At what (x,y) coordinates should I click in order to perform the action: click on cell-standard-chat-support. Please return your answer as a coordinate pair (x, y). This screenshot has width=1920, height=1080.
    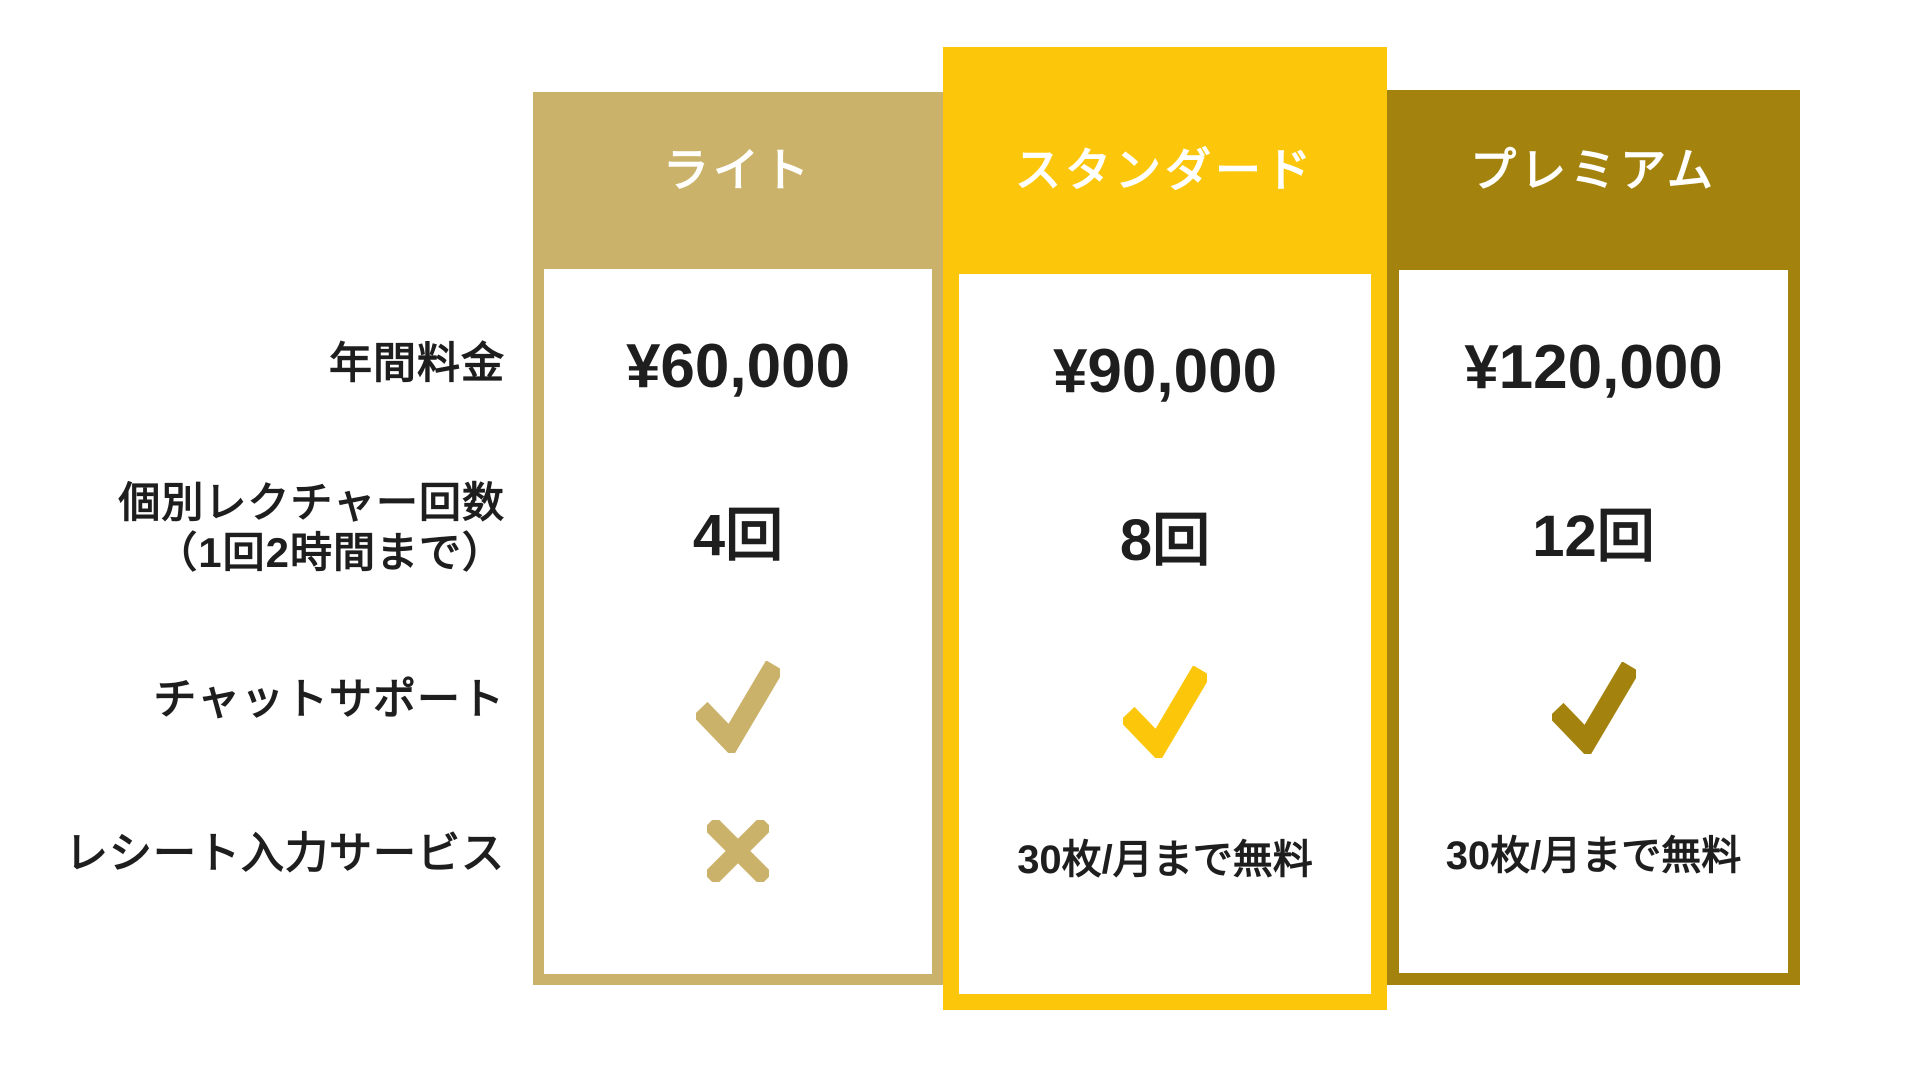
    Looking at the image, I should click on (1165, 712).